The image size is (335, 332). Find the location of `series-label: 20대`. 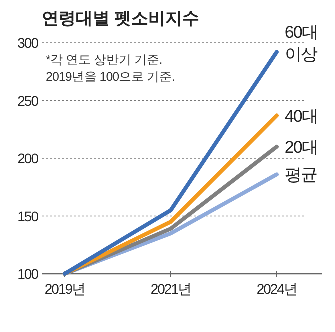

series-label: 20대 is located at coordinates (301, 147).